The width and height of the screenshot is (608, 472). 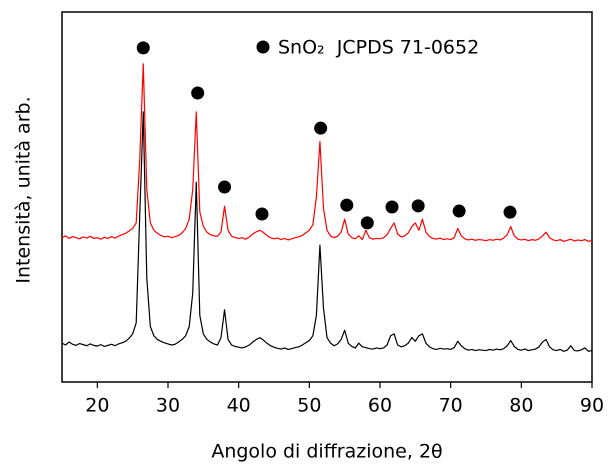 What do you see at coordinates (24, 189) in the screenshot?
I see `y-axis-label: Intensità, unità arb.` at bounding box center [24, 189].